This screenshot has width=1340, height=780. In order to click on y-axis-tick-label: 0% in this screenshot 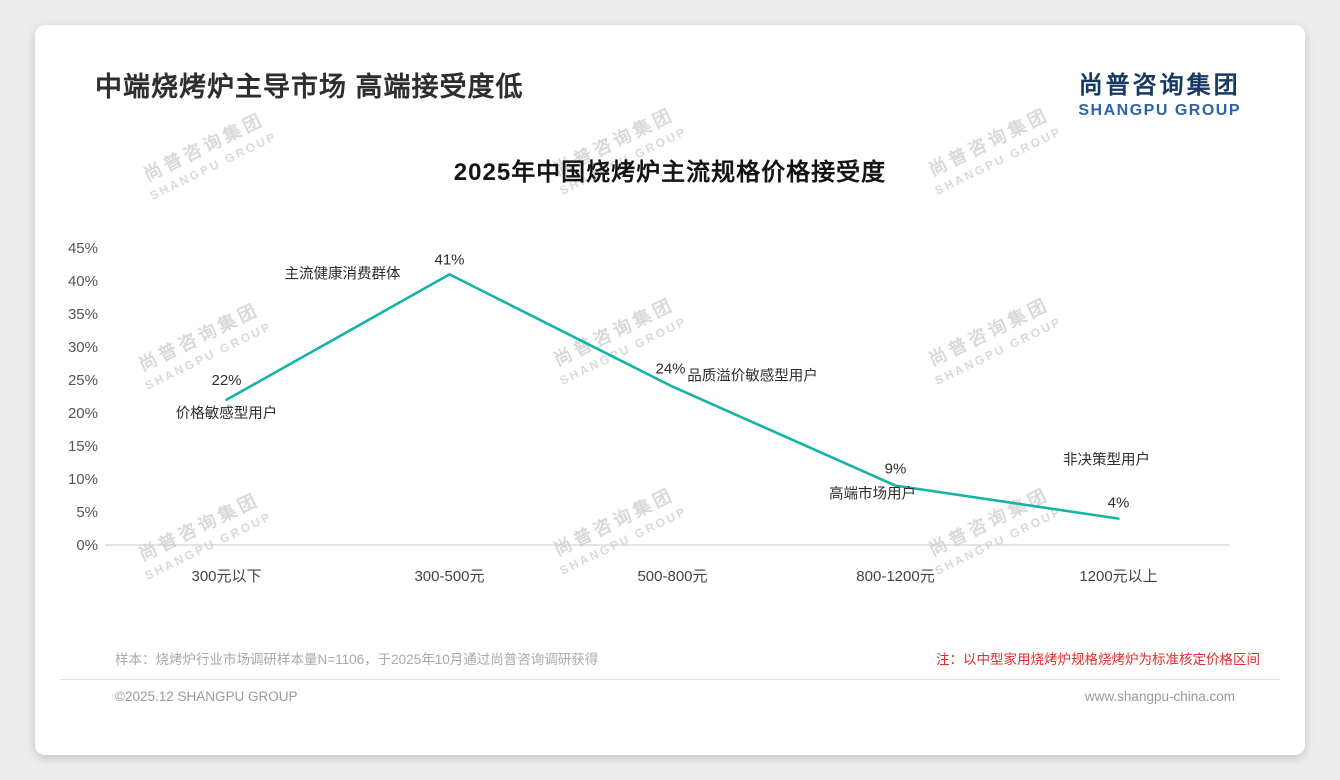, I will do `click(87, 545)`.